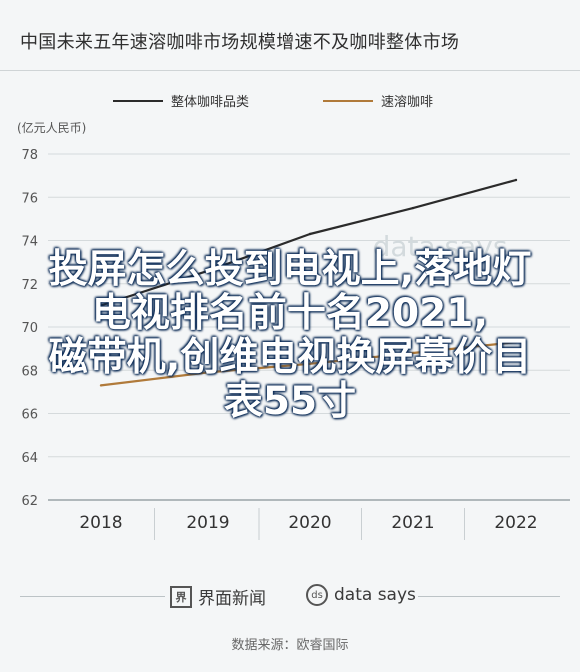 The height and width of the screenshot is (672, 580). What do you see at coordinates (100, 523) in the screenshot?
I see `x-tick-2018: 2018` at bounding box center [100, 523].